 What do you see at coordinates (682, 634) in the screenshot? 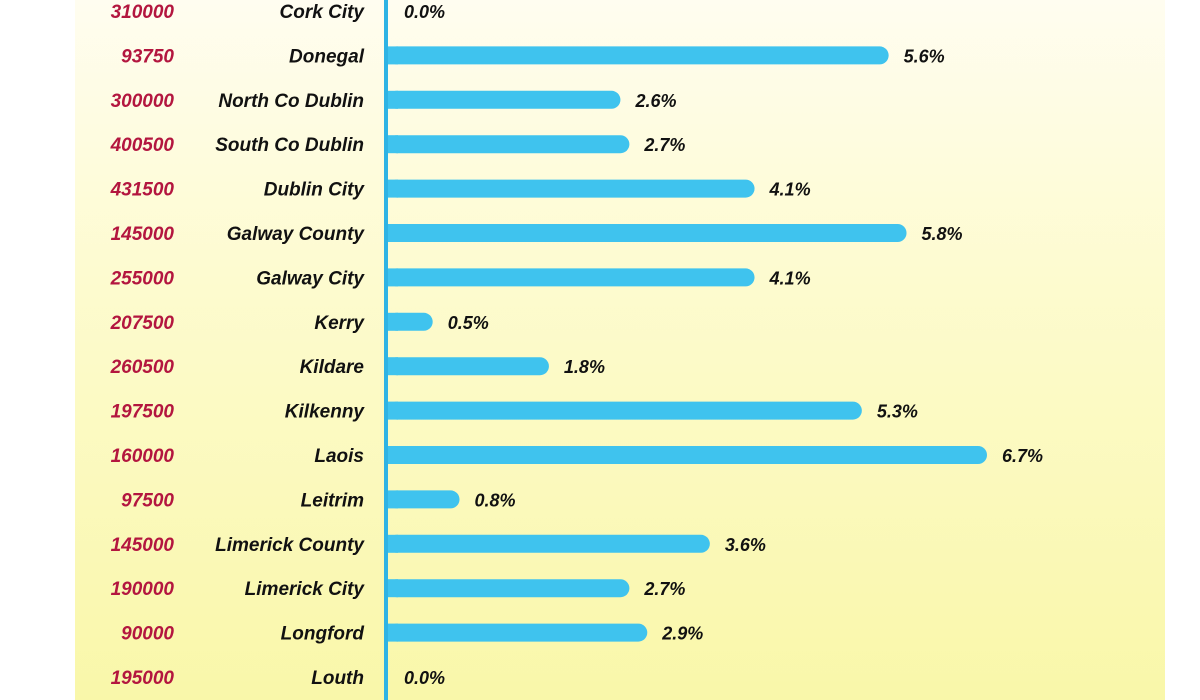
I see `value-label: 2.9%` at bounding box center [682, 634].